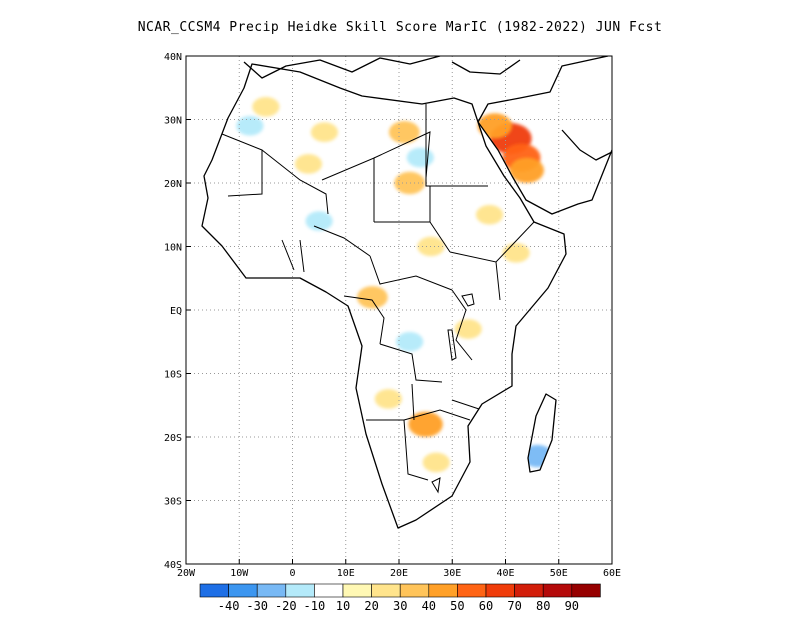 The height and width of the screenshot is (618, 800). I want to click on colorbar-label: 50, so click(457, 606).